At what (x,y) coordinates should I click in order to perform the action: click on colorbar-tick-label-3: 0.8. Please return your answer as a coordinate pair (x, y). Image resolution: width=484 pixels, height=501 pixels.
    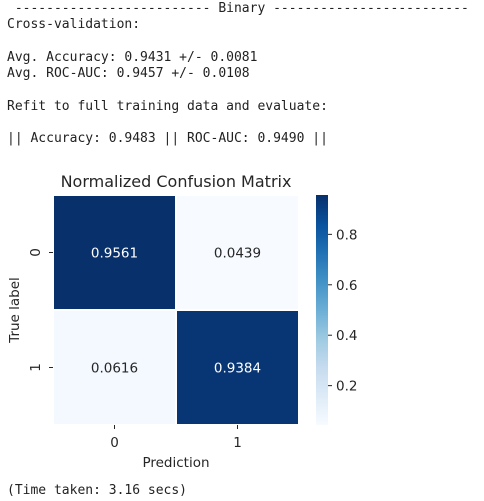
    Looking at the image, I should click on (346, 235).